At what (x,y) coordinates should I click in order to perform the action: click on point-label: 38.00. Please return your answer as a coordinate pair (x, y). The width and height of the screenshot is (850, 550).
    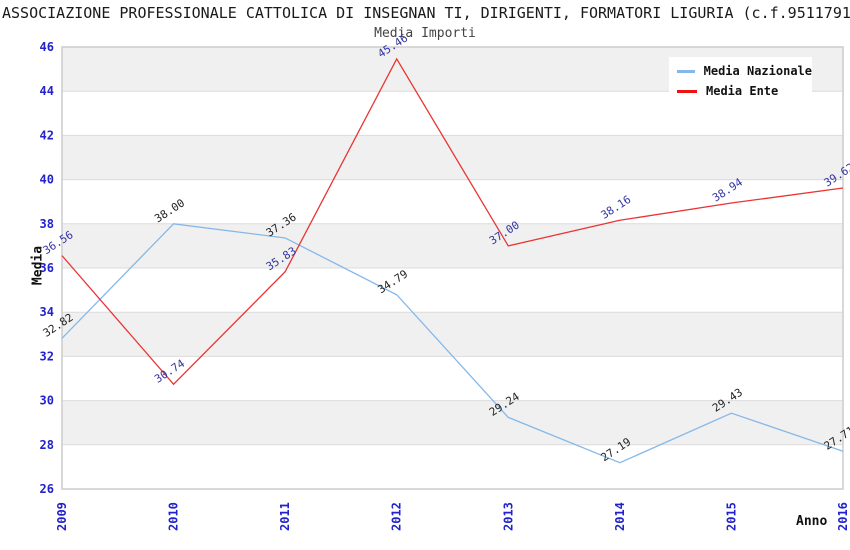
    Looking at the image, I should click on (169, 210).